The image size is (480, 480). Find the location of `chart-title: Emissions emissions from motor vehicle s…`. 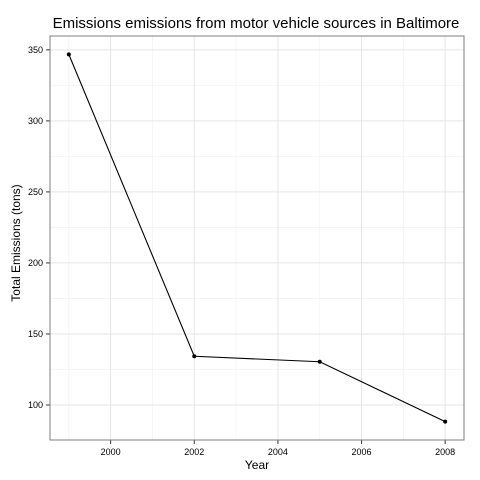

chart-title: Emissions emissions from motor vehicle s… is located at coordinates (256, 23).